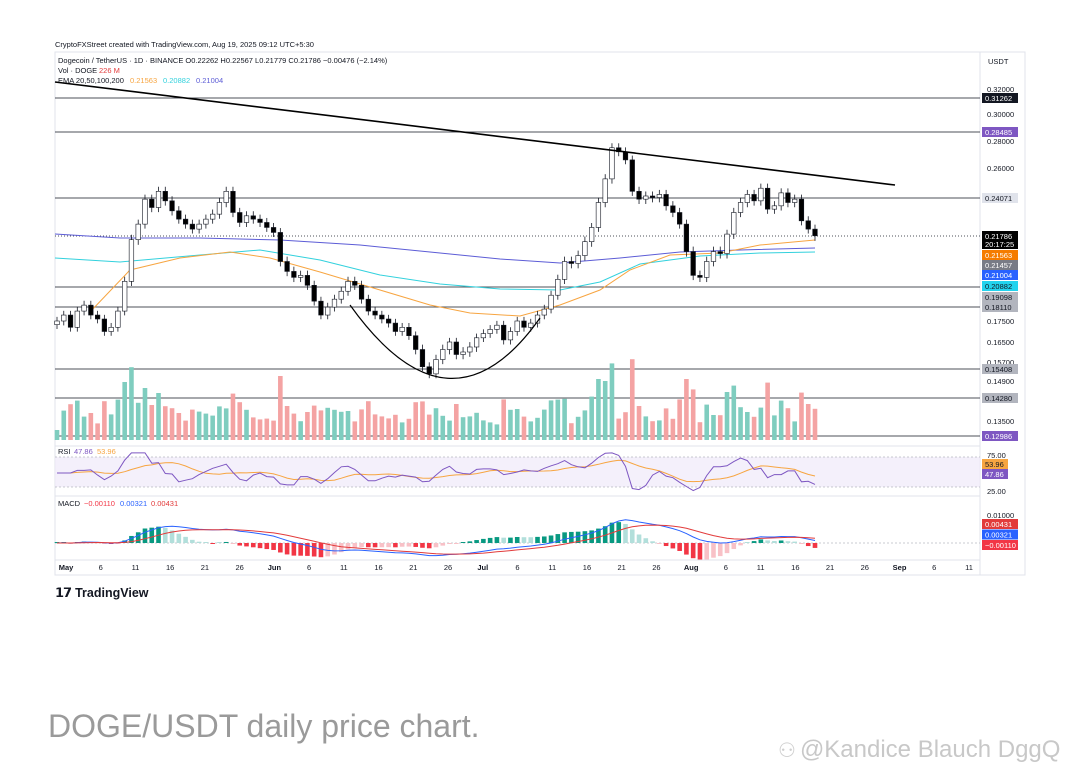 The width and height of the screenshot is (1080, 780). What do you see at coordinates (998, 198) in the screenshot?
I see `price-tag-label: 0.24071` at bounding box center [998, 198].